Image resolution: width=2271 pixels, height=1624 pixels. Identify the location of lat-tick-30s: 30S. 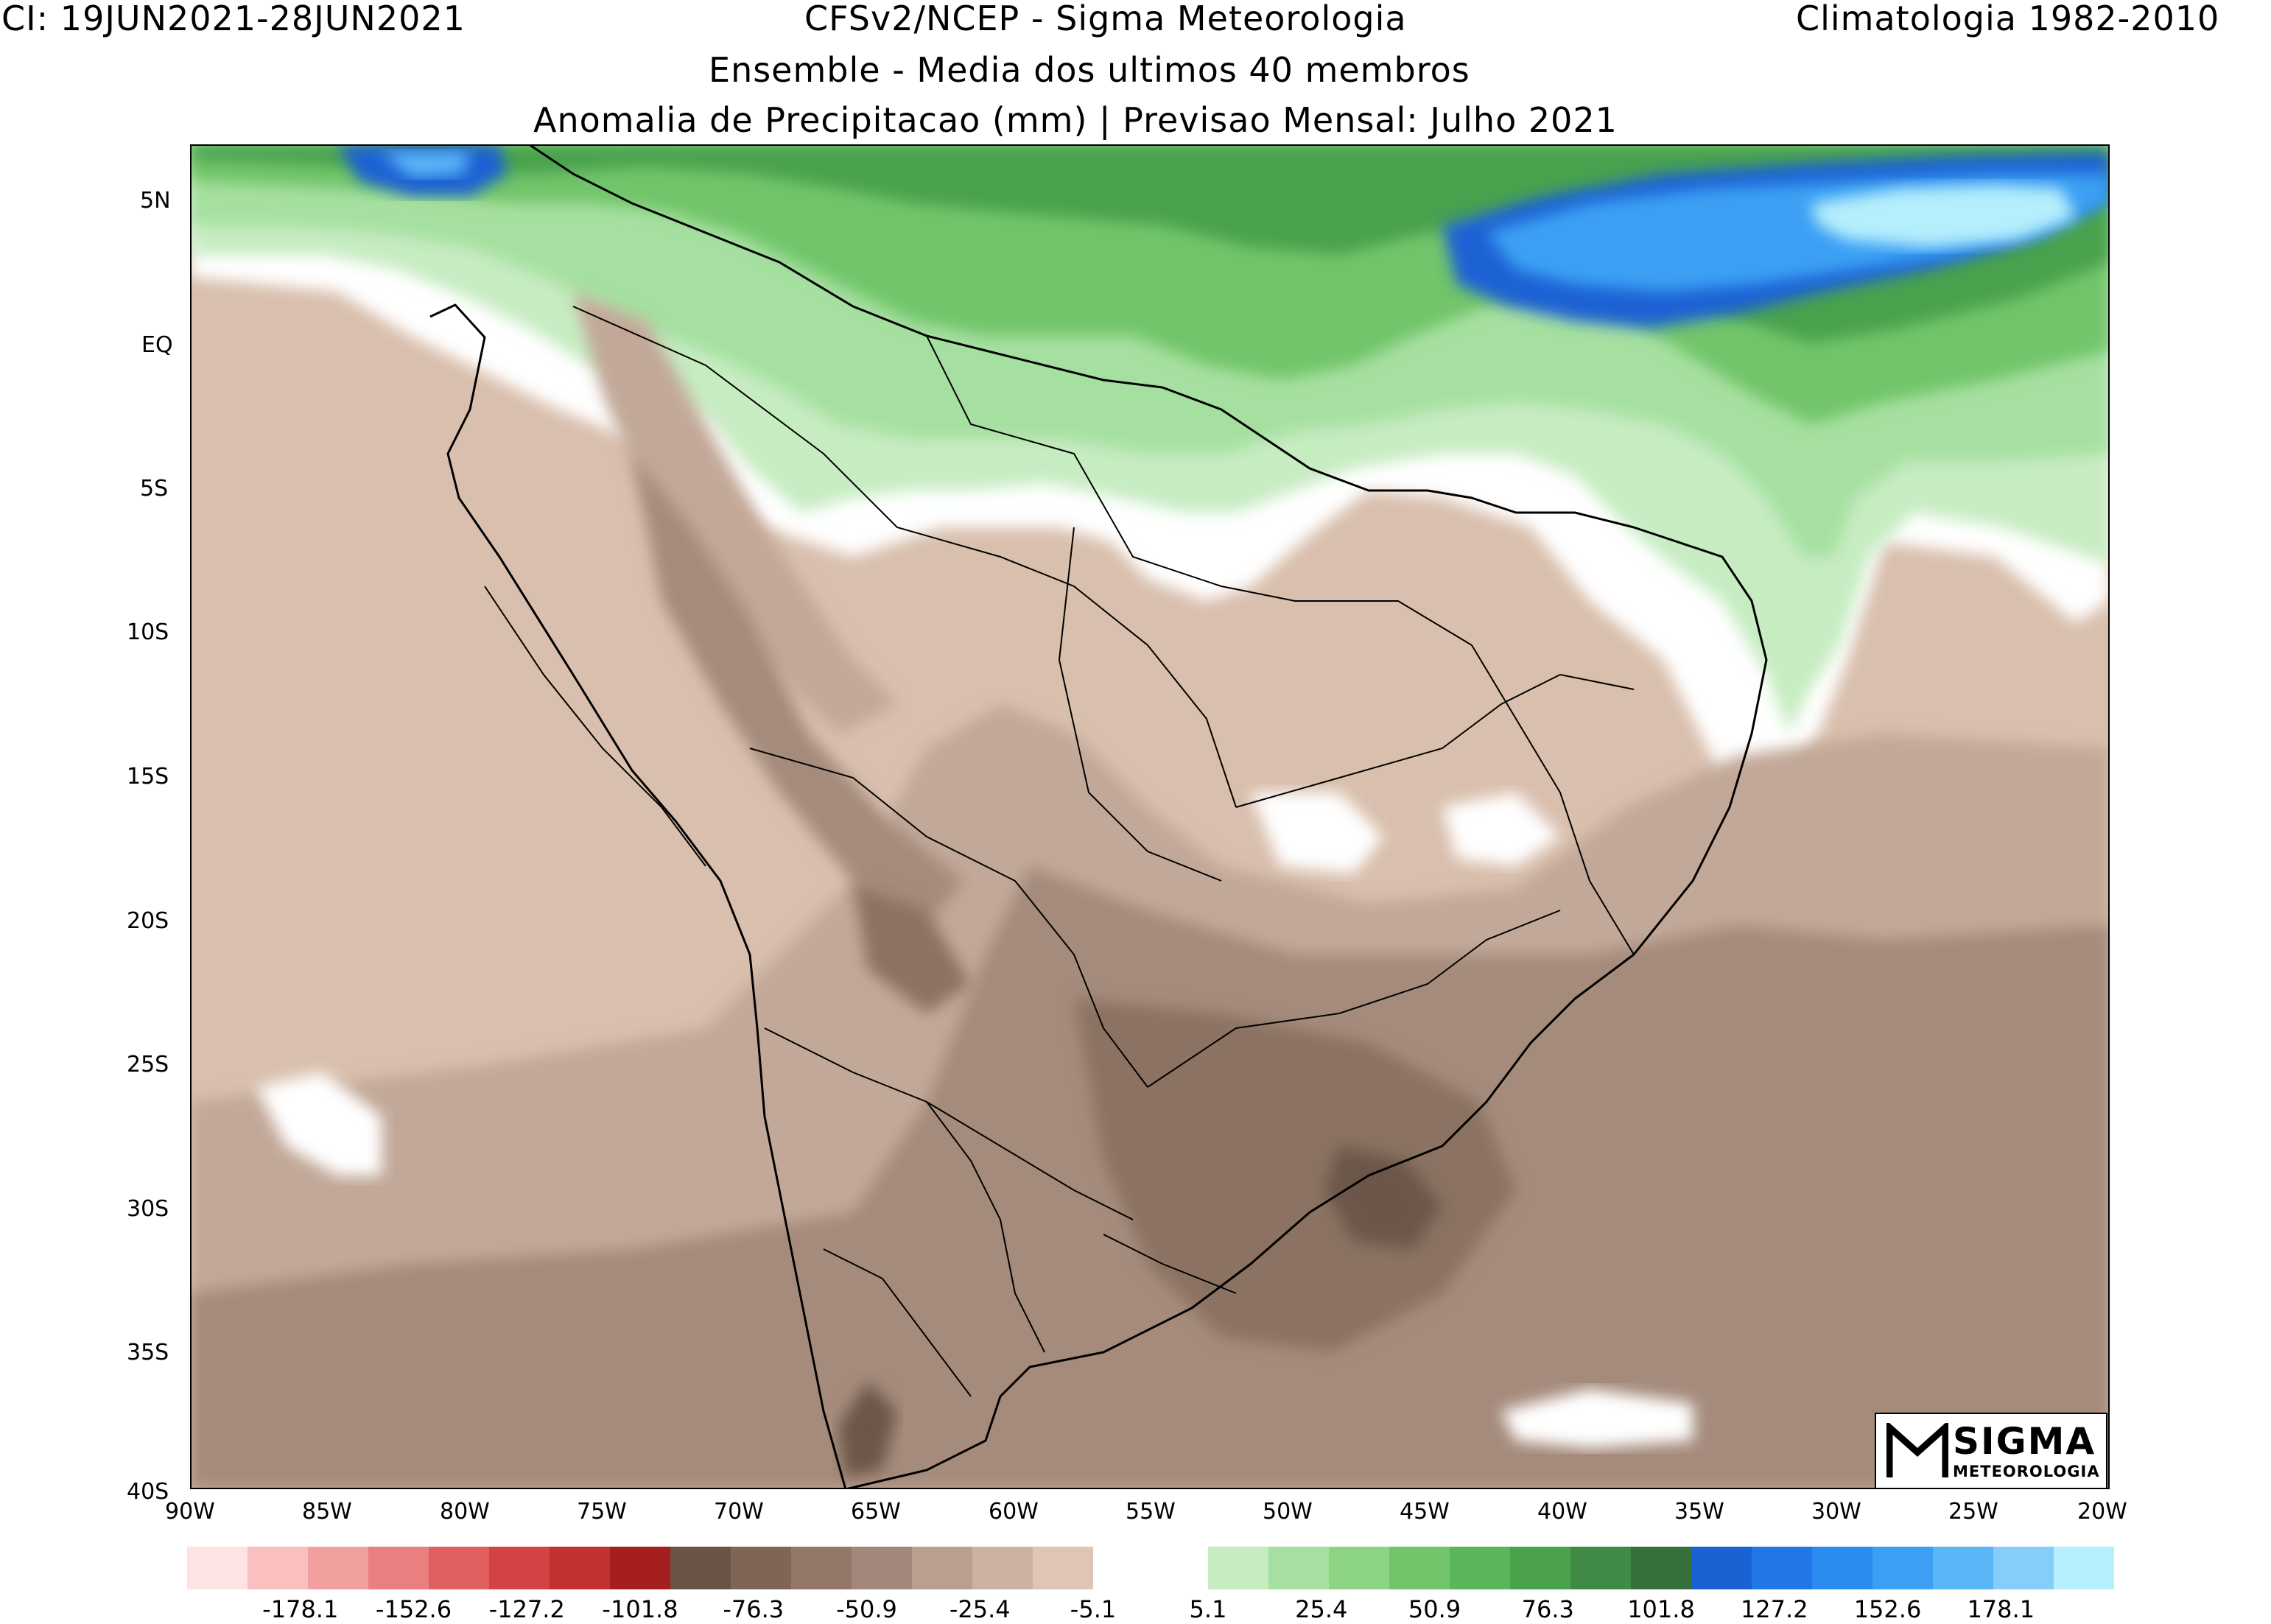
(148, 1209).